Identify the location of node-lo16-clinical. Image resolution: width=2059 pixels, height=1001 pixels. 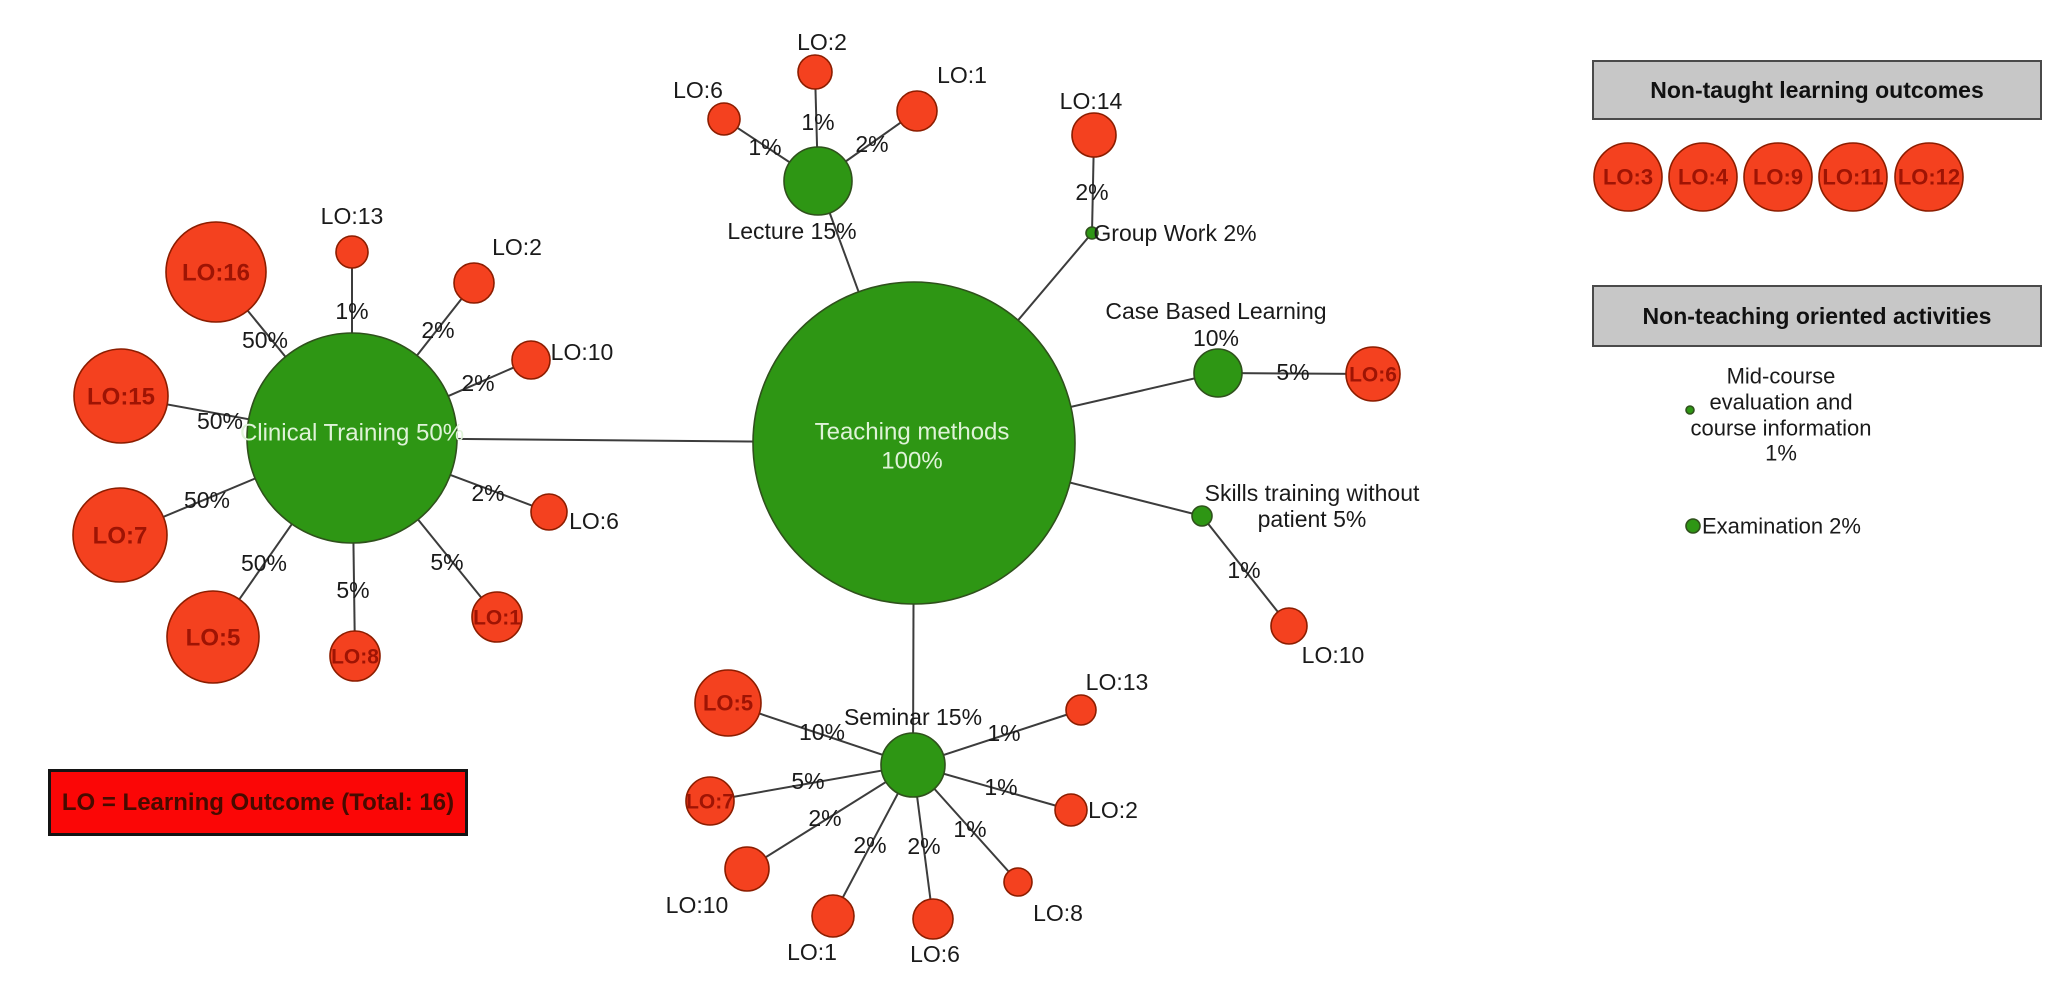
(216, 272).